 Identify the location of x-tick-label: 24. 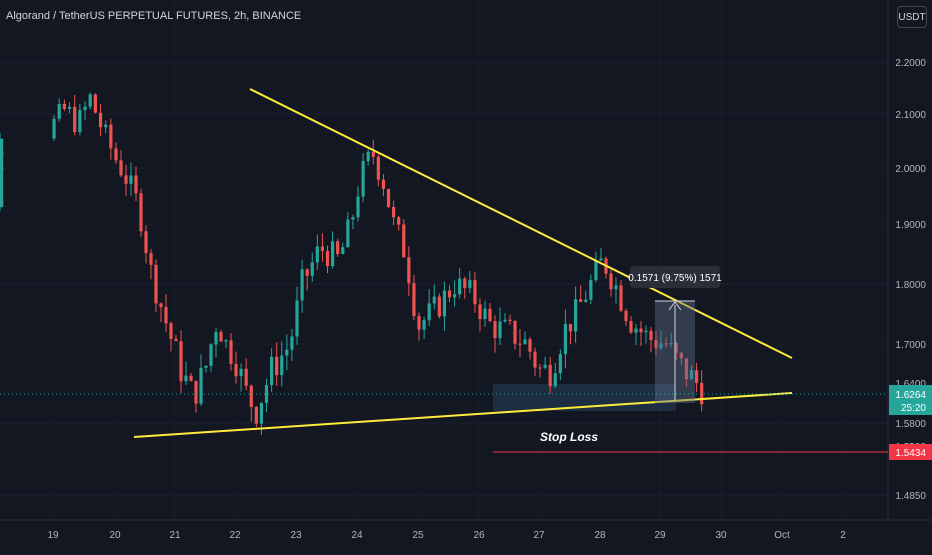
(357, 535).